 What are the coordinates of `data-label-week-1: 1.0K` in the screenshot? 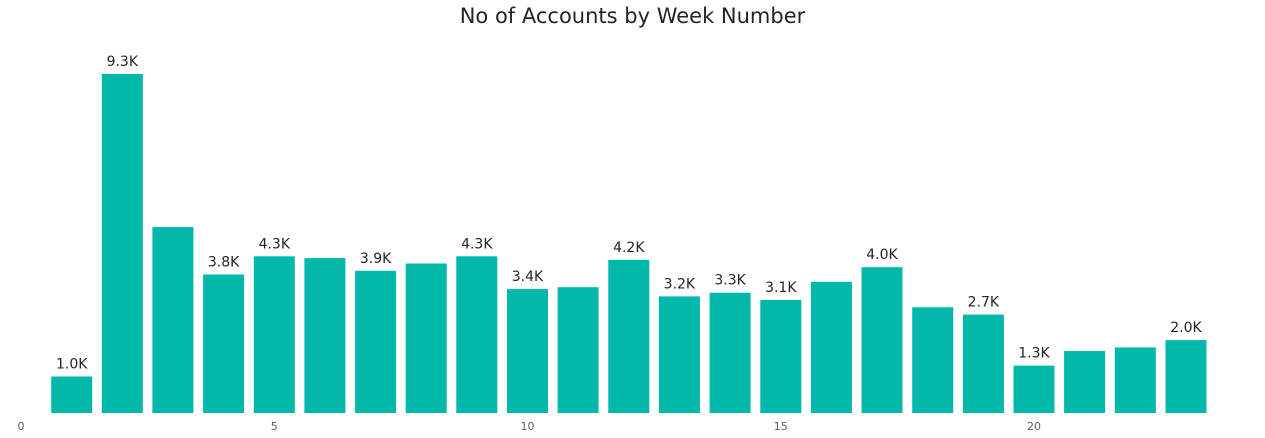 It's located at (72, 365).